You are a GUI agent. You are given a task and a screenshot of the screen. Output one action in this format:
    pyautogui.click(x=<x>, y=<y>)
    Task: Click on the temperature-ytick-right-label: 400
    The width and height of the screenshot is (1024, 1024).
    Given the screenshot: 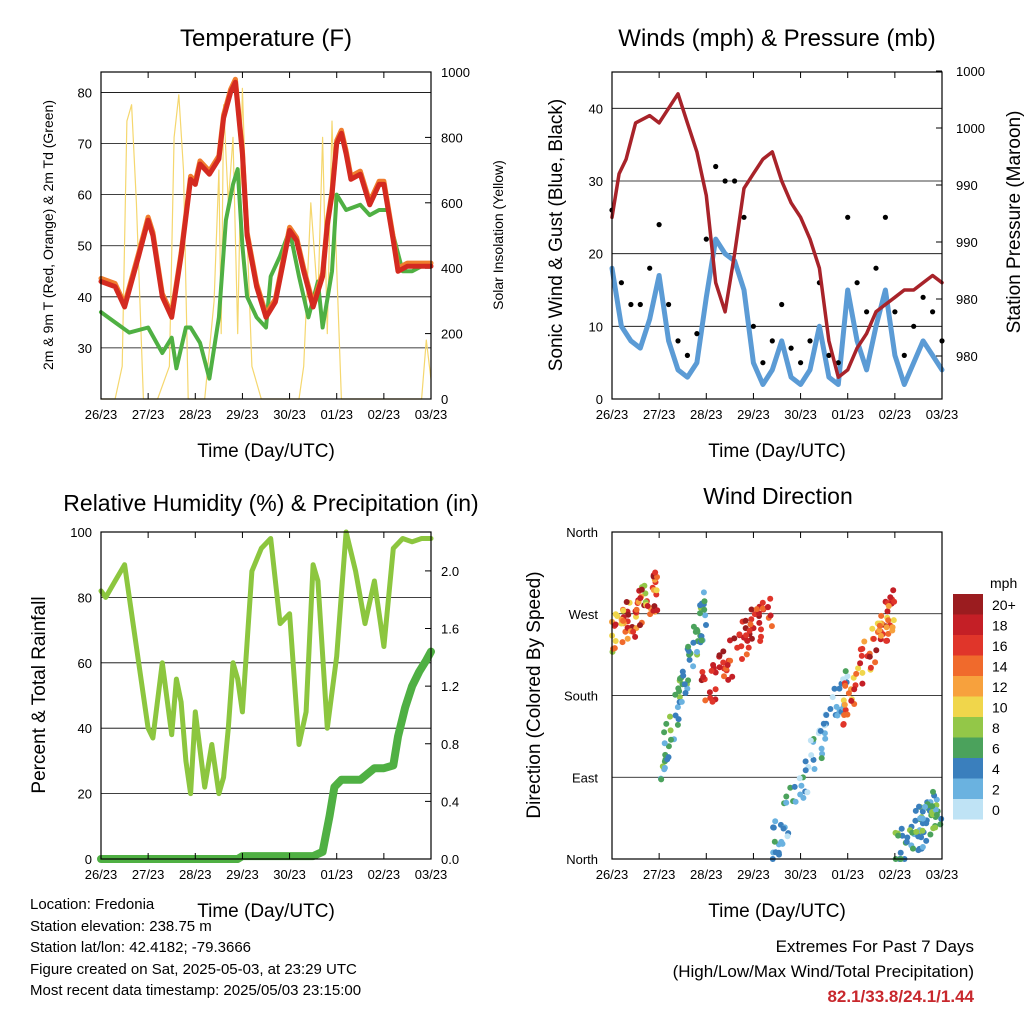 What is the action you would take?
    pyautogui.click(x=452, y=268)
    